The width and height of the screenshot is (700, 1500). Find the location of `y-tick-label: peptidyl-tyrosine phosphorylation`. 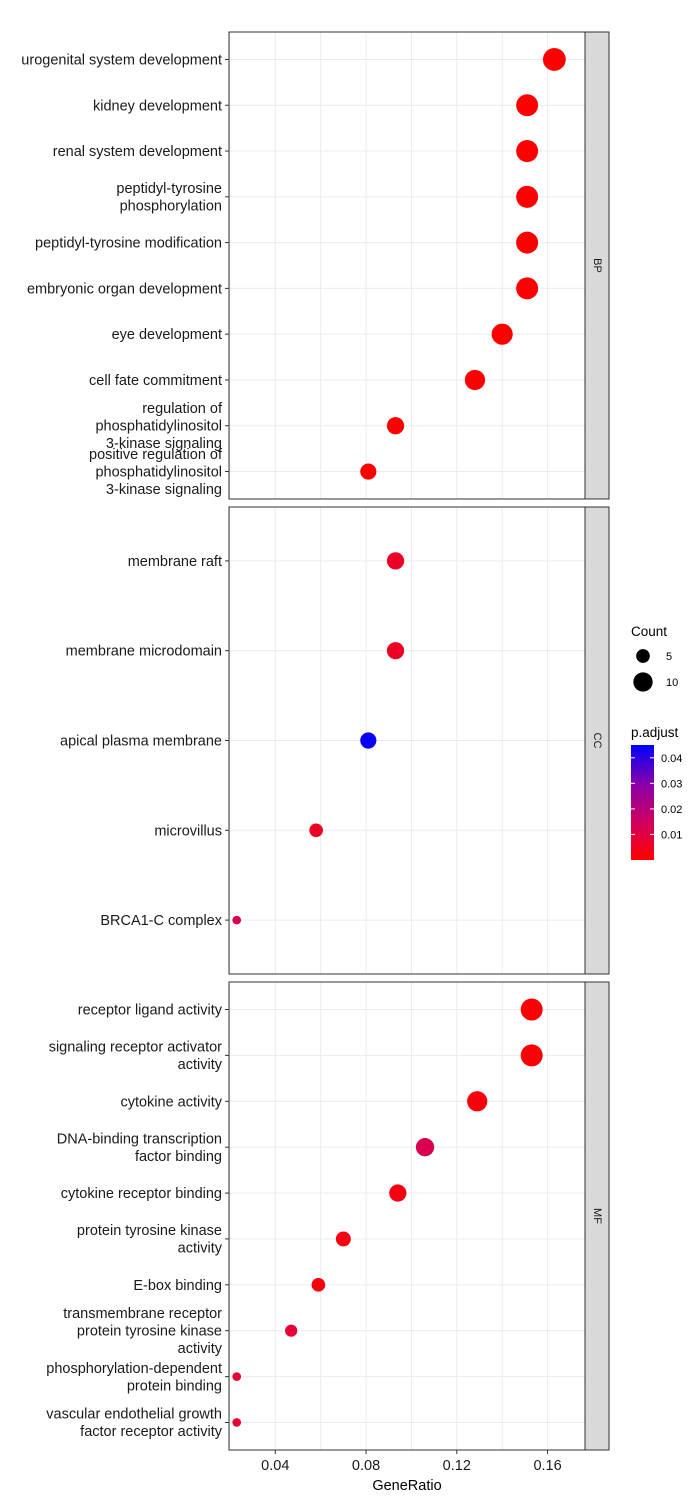

y-tick-label: peptidyl-tyrosine phosphorylation is located at coordinates (169, 198).